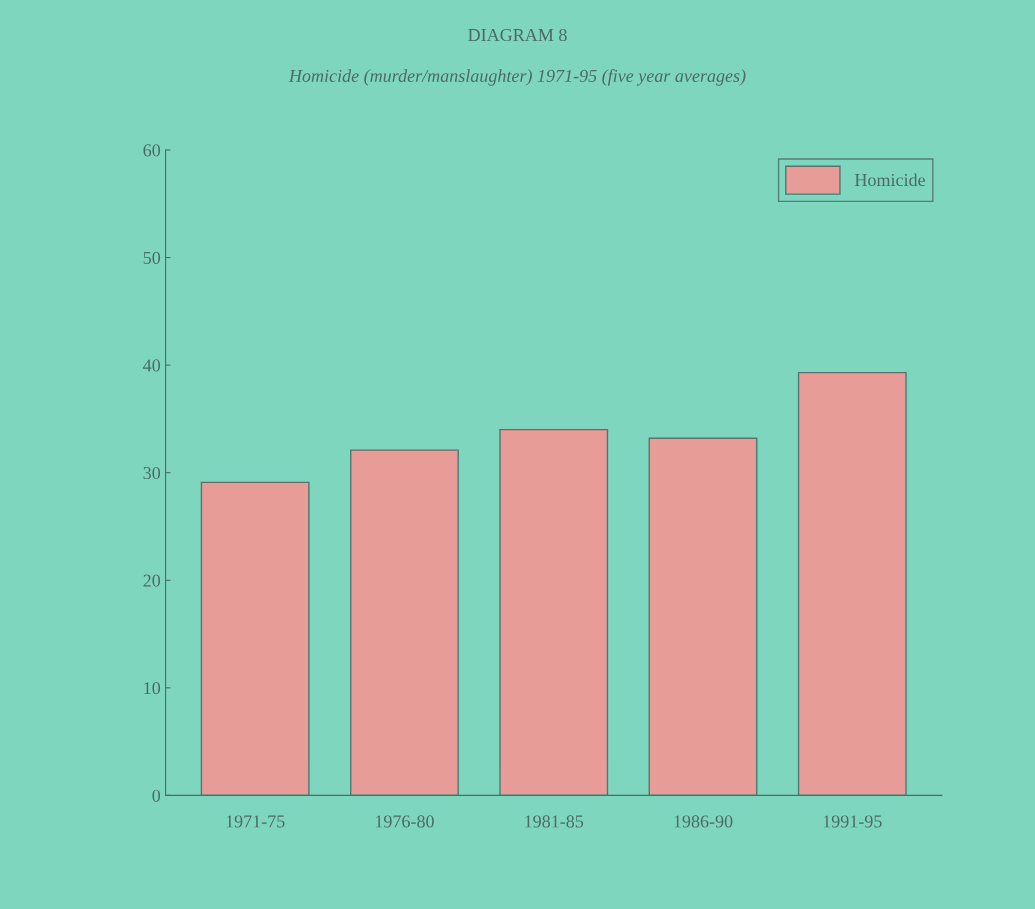 This screenshot has width=1035, height=909. I want to click on chart-subtitle: Homicide (murder/manslaughter) 1971-95 (five year averages), so click(517, 77).